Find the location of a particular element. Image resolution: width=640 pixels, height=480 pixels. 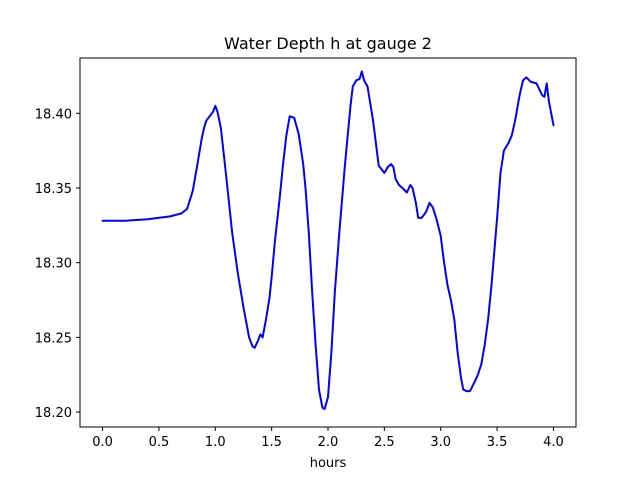

y-axis-ticks: 18.20 18.25 18.30 18.35 18.40 is located at coordinates (57, 264).